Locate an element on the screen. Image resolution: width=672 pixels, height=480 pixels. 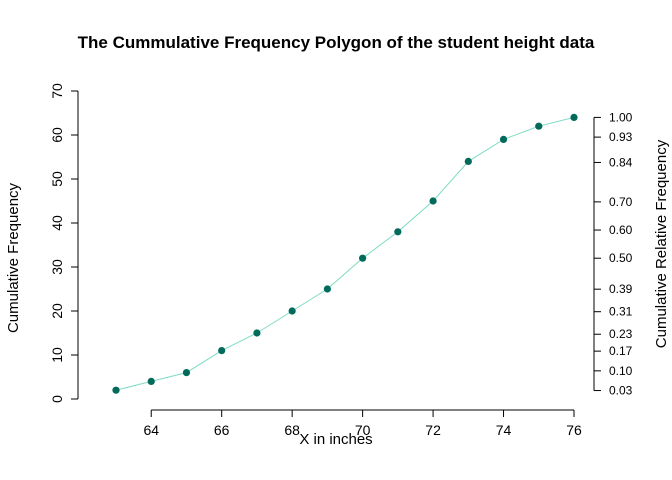
x-tick-label: 74 is located at coordinates (504, 430).